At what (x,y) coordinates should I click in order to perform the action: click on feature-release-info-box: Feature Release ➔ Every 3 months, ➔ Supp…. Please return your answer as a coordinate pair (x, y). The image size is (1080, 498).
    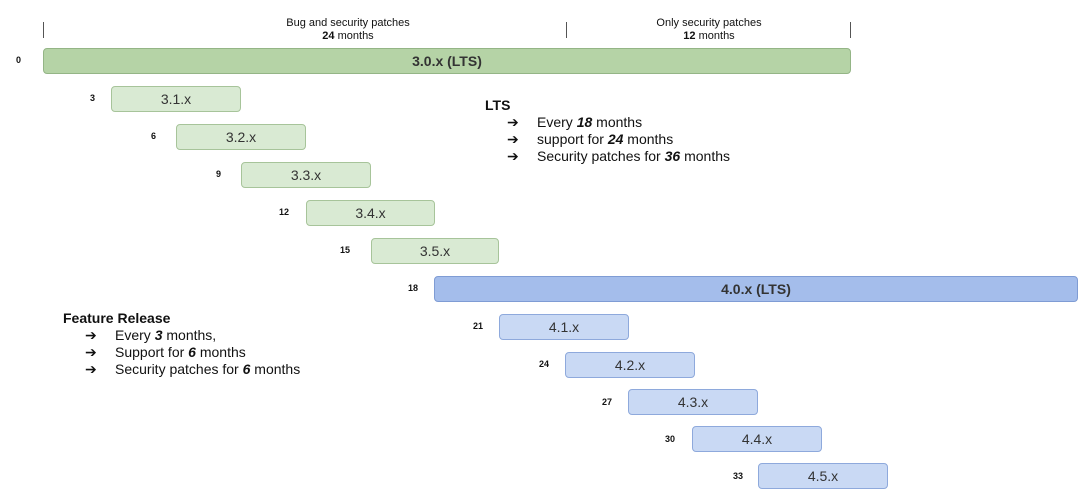
    Looking at the image, I should click on (181, 344).